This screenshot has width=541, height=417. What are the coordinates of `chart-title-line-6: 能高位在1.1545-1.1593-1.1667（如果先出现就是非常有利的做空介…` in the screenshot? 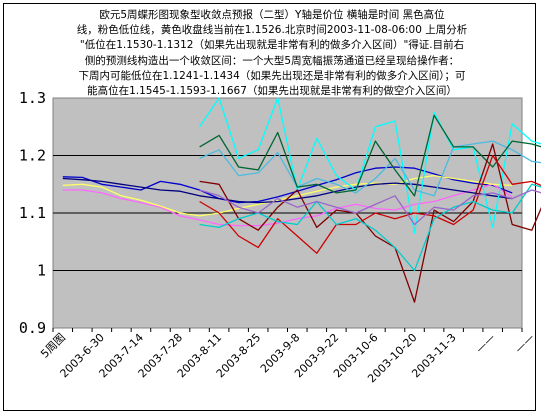 It's located at (272, 91).